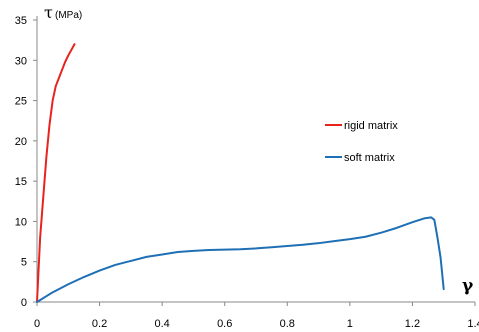  I want to click on legend-label: soft matrix, so click(369, 158).